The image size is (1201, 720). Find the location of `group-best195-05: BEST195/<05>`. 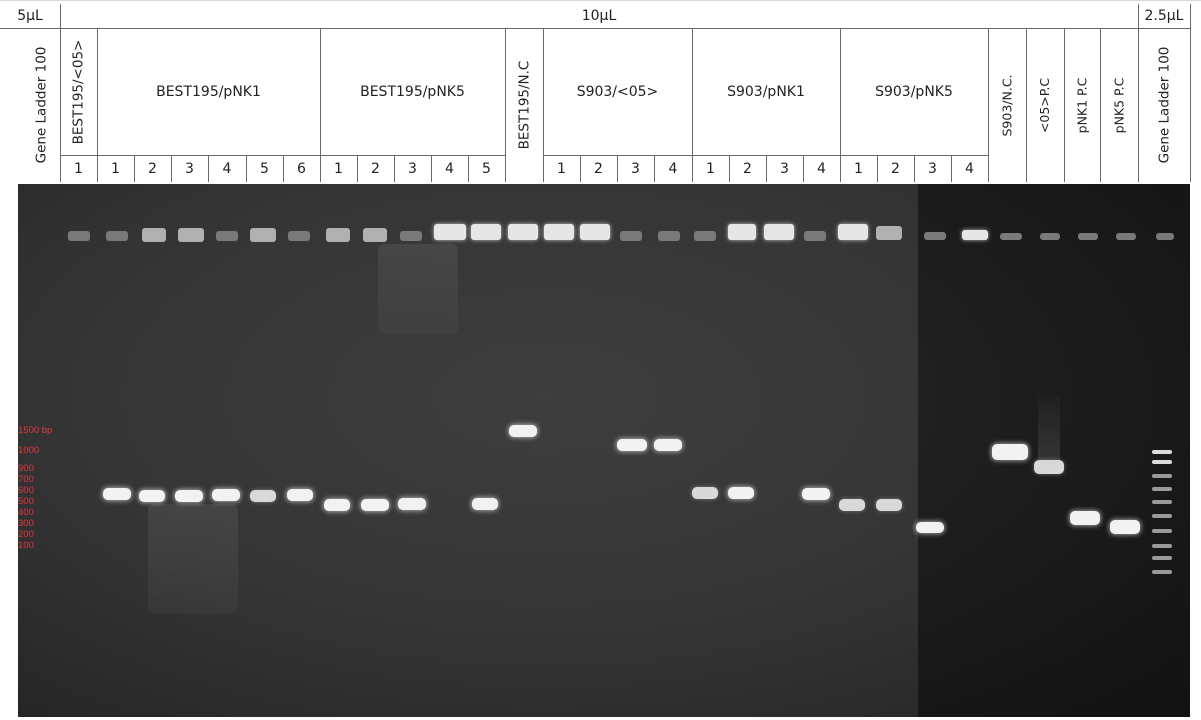

group-best195-05: BEST195/<05> is located at coordinates (78, 91).